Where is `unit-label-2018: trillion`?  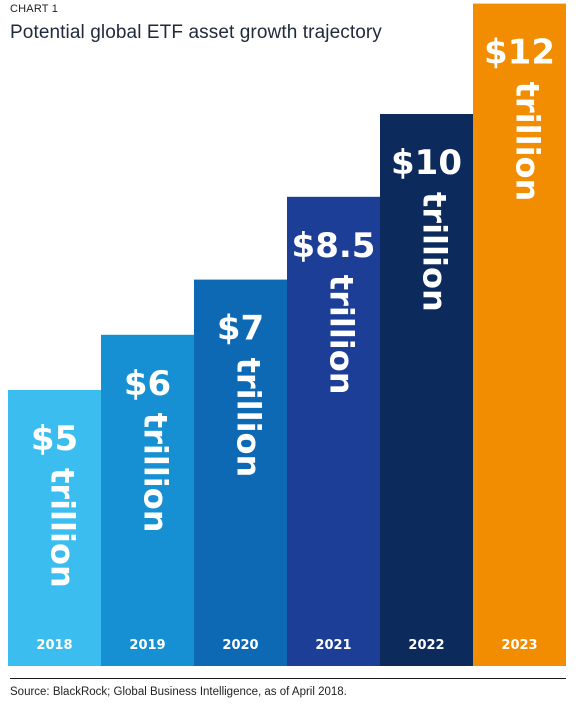
unit-label-2018: trillion is located at coordinates (63, 528).